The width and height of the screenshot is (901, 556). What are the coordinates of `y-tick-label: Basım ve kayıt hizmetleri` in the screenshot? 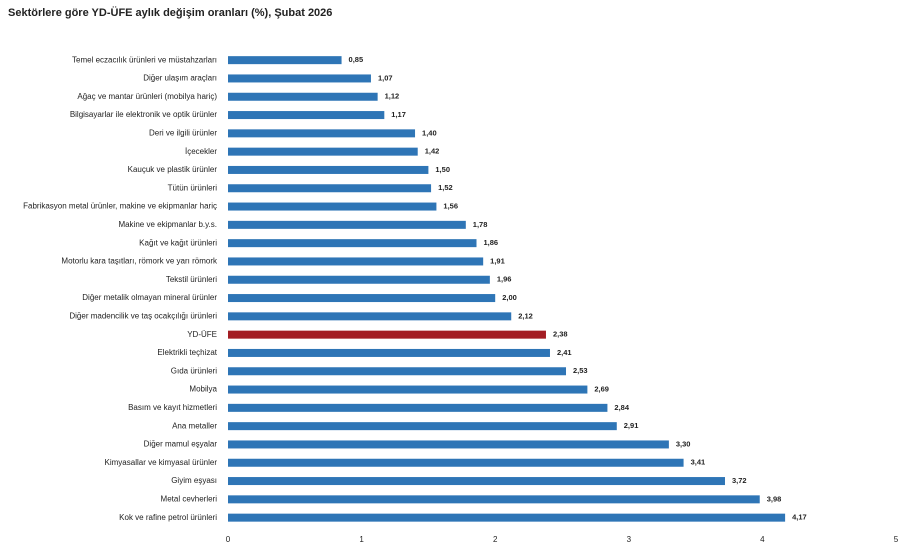 It's located at (172, 407).